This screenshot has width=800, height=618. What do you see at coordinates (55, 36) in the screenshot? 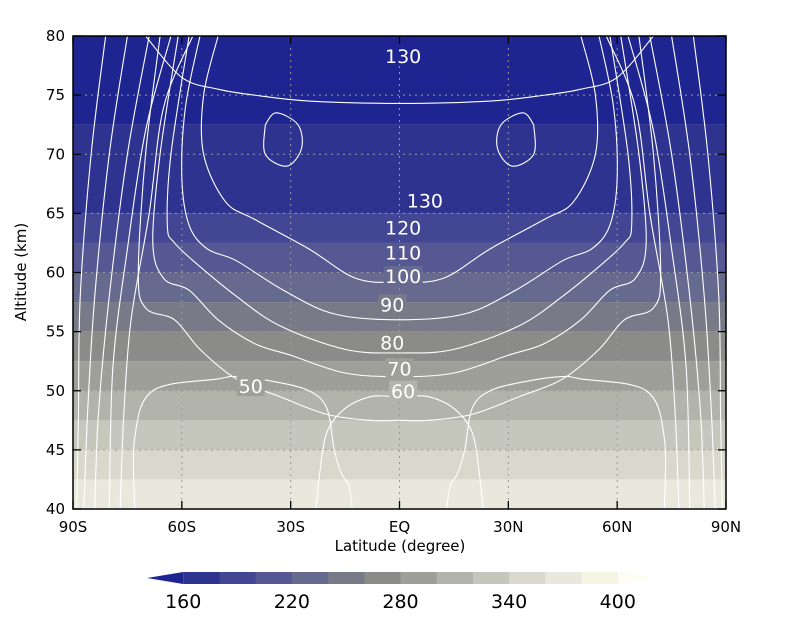
I see `y-tick-label: 80` at bounding box center [55, 36].